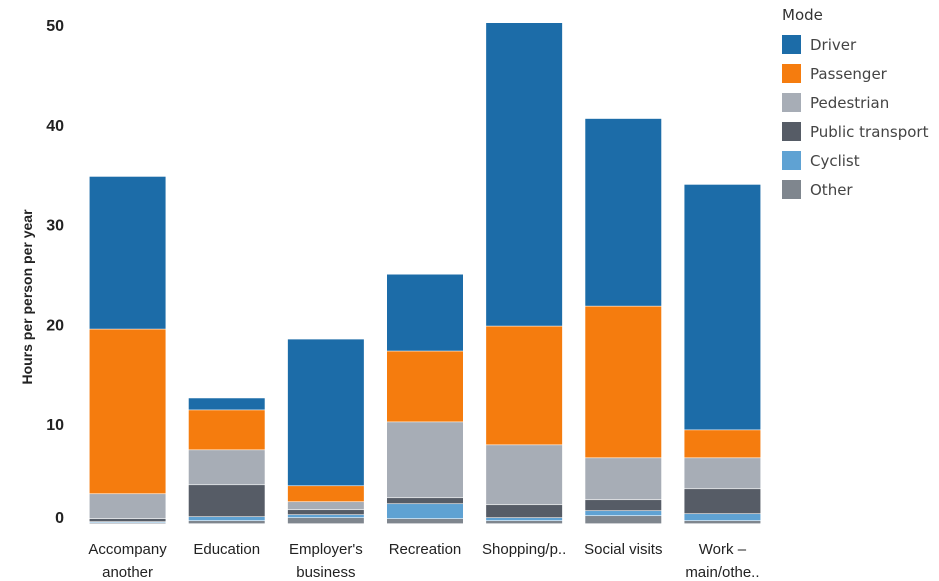 The image size is (939, 581). What do you see at coordinates (55, 126) in the screenshot?
I see `y-tick-label: 40` at bounding box center [55, 126].